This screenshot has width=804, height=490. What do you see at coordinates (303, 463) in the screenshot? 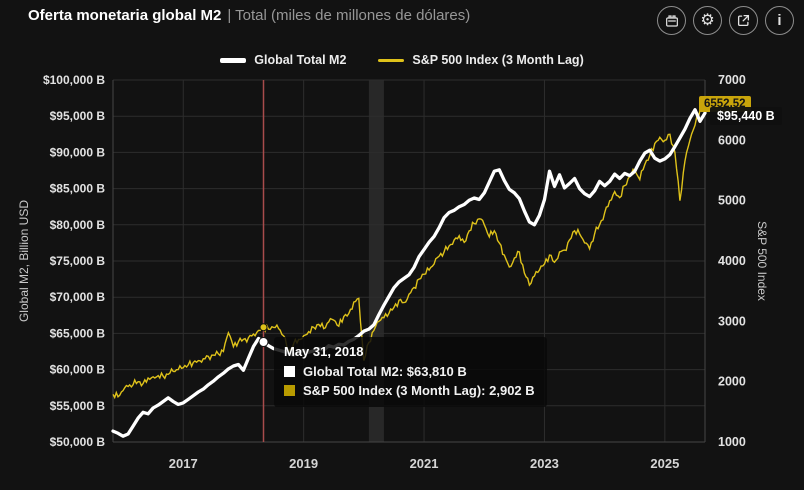
I see `x-axis-tick-label: 2019` at bounding box center [303, 463].